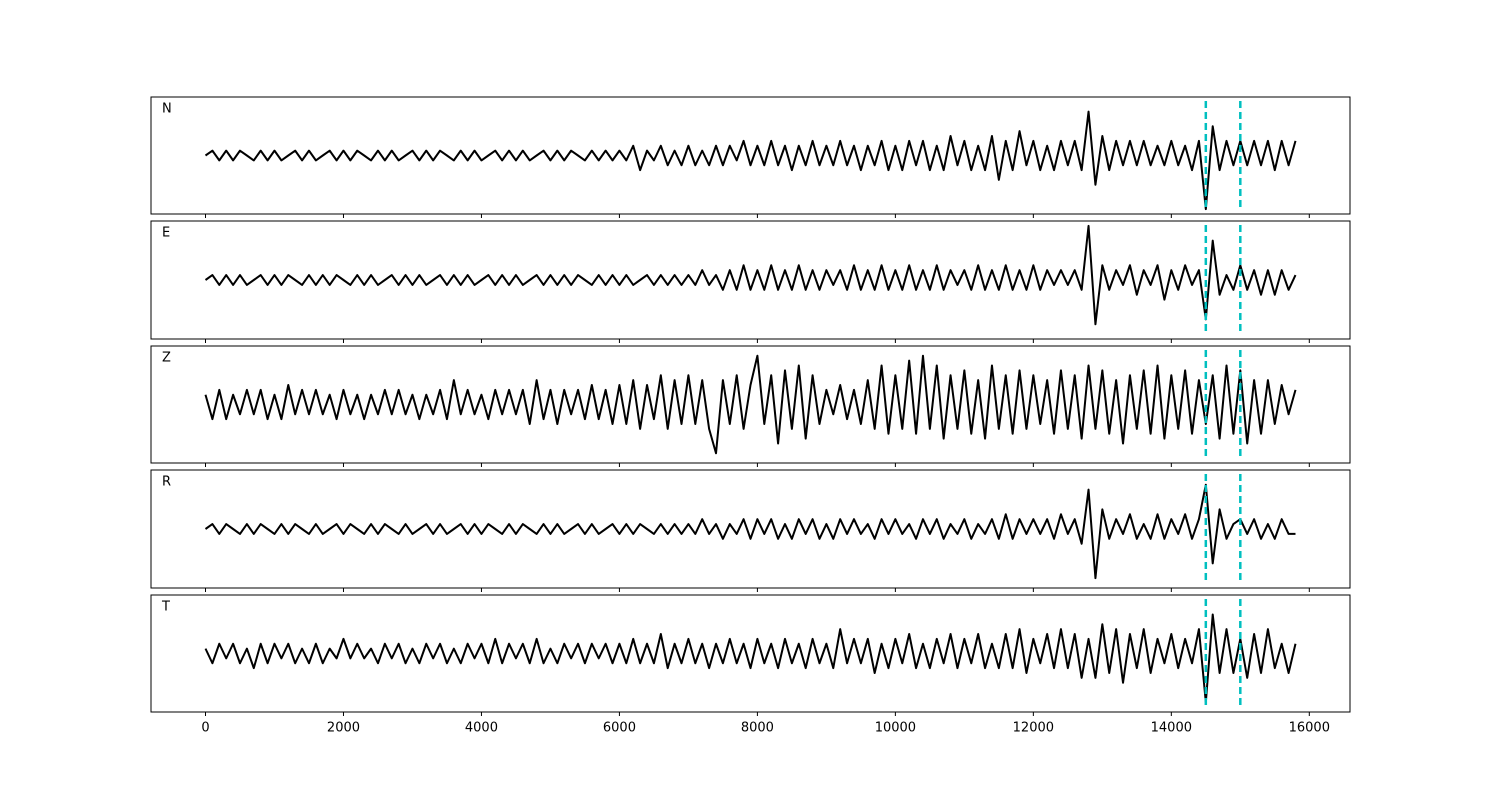  Describe the element at coordinates (757, 728) in the screenshot. I see `x-tick-label: 8000` at that location.